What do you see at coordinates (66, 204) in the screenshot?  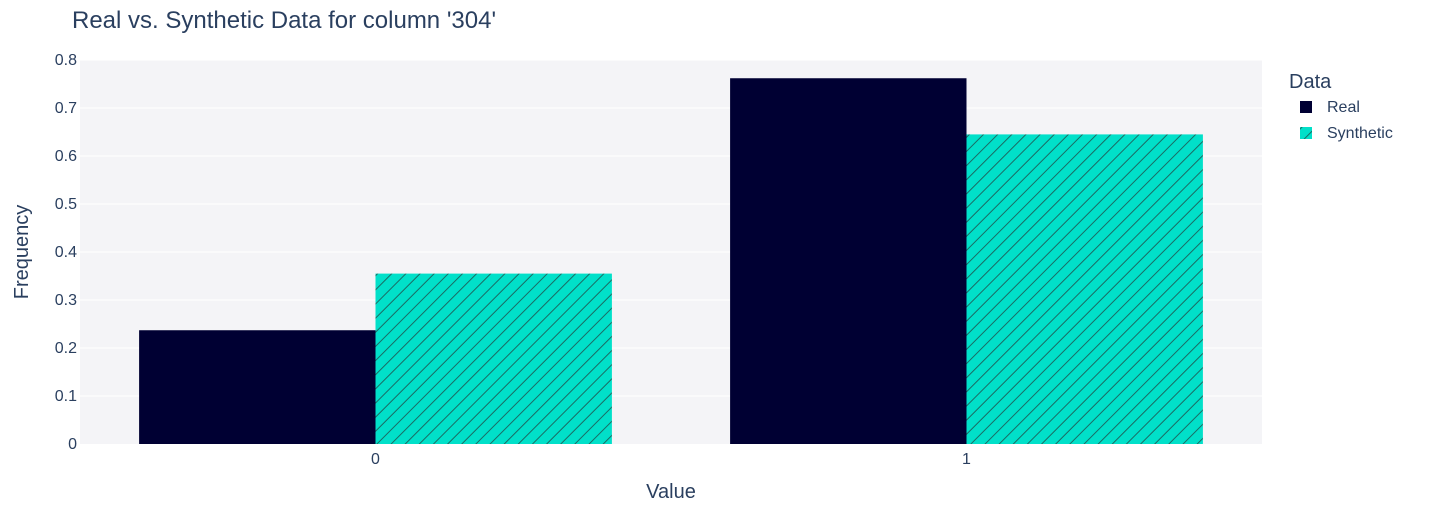 I see `y-tick-label: 0.5` at bounding box center [66, 204].